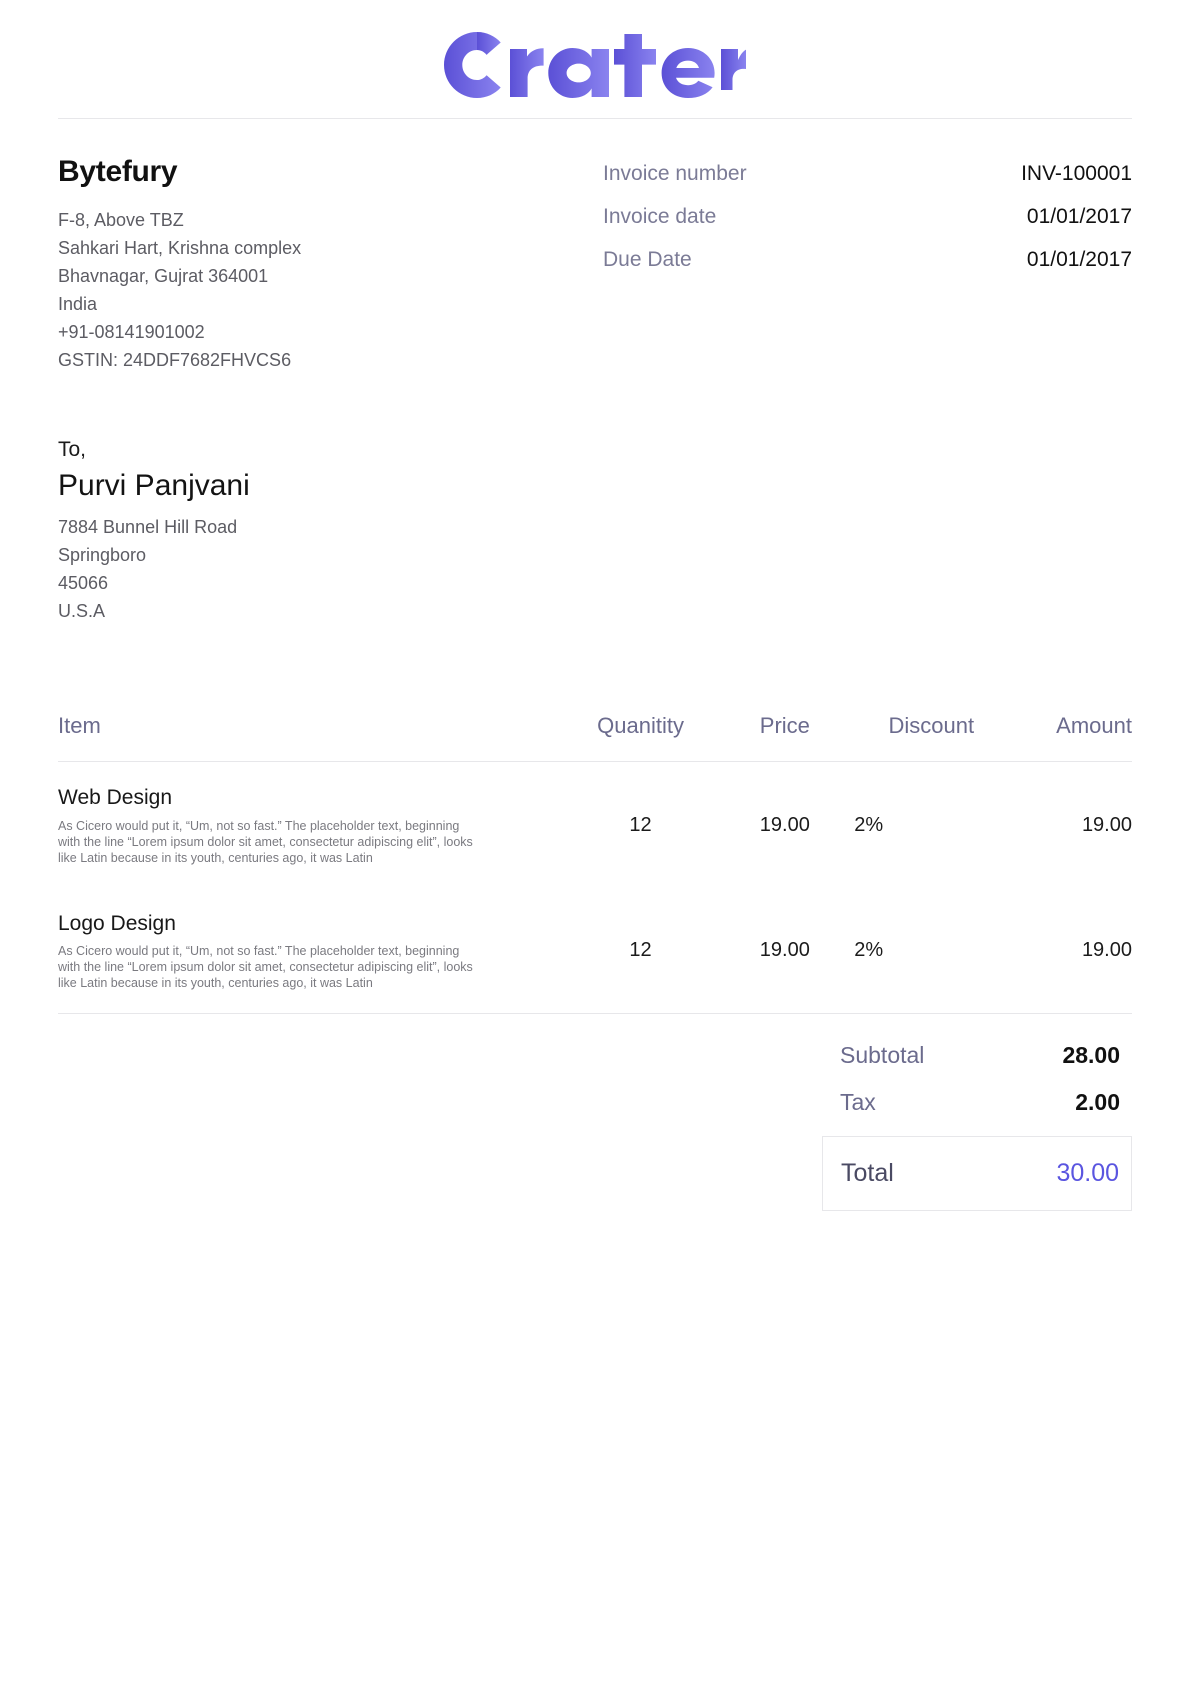  I want to click on crater-logo-icon, so click(595, 65).